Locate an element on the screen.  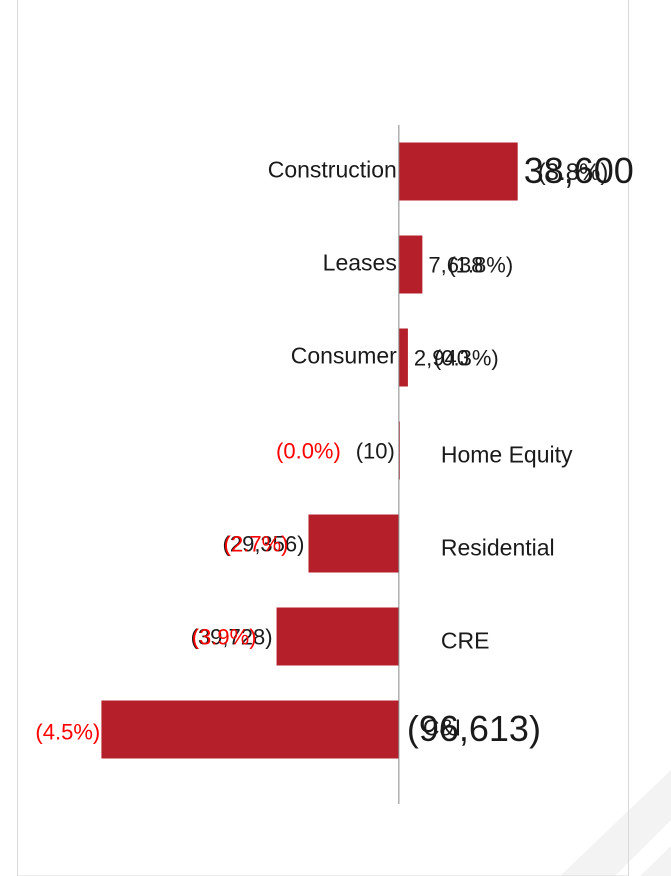
category-label: Home Equity is located at coordinates (507, 455).